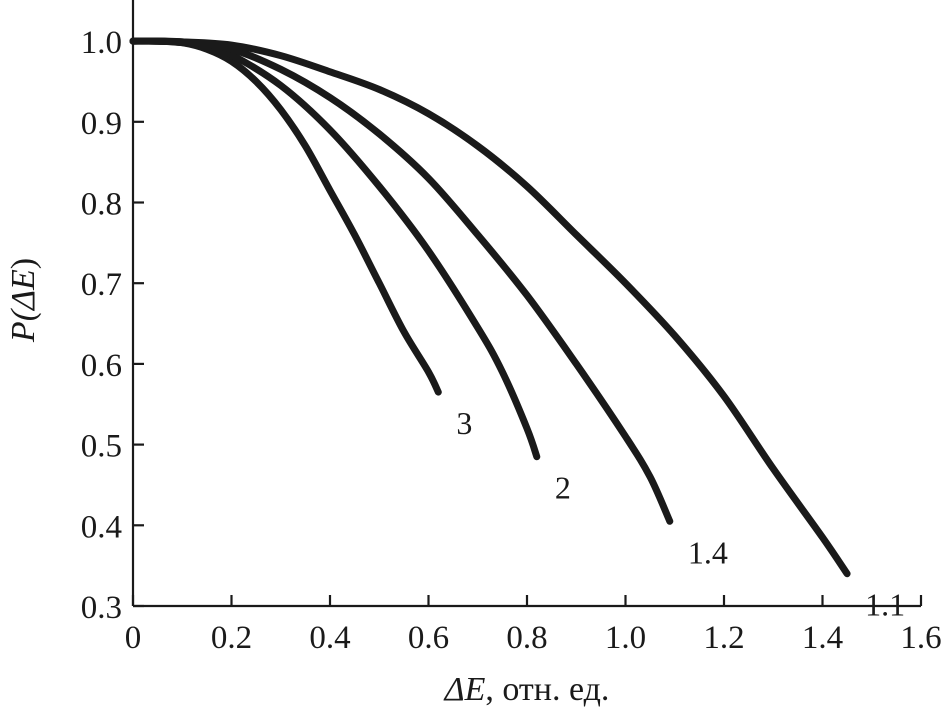 The width and height of the screenshot is (945, 713). What do you see at coordinates (526, 638) in the screenshot?
I see `x-tick-label: 0.8` at bounding box center [526, 638].